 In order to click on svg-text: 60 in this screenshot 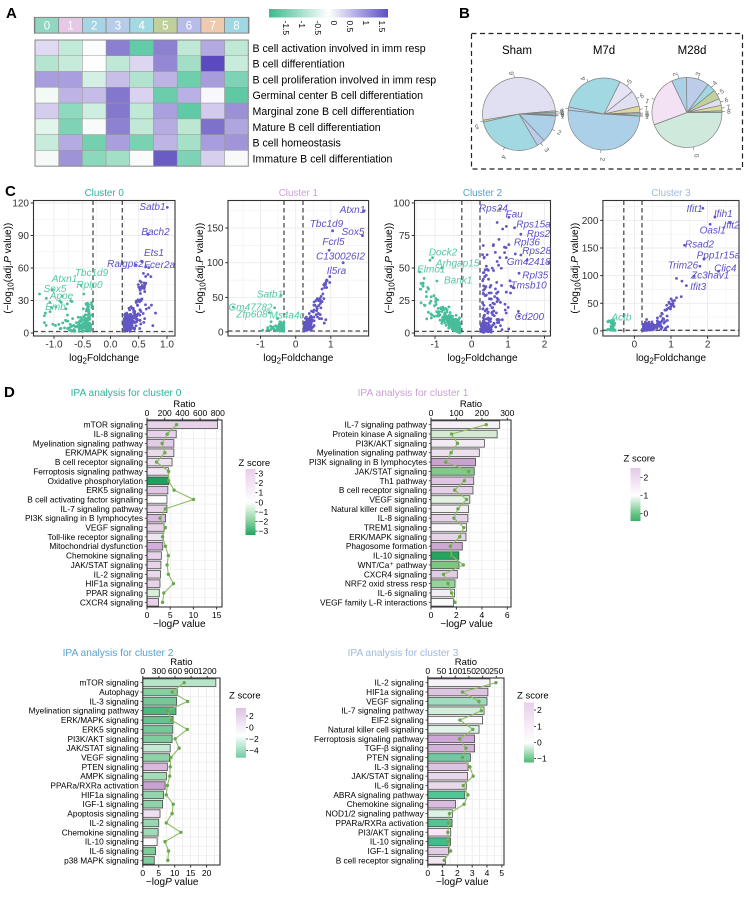, I will do `click(24, 269)`.